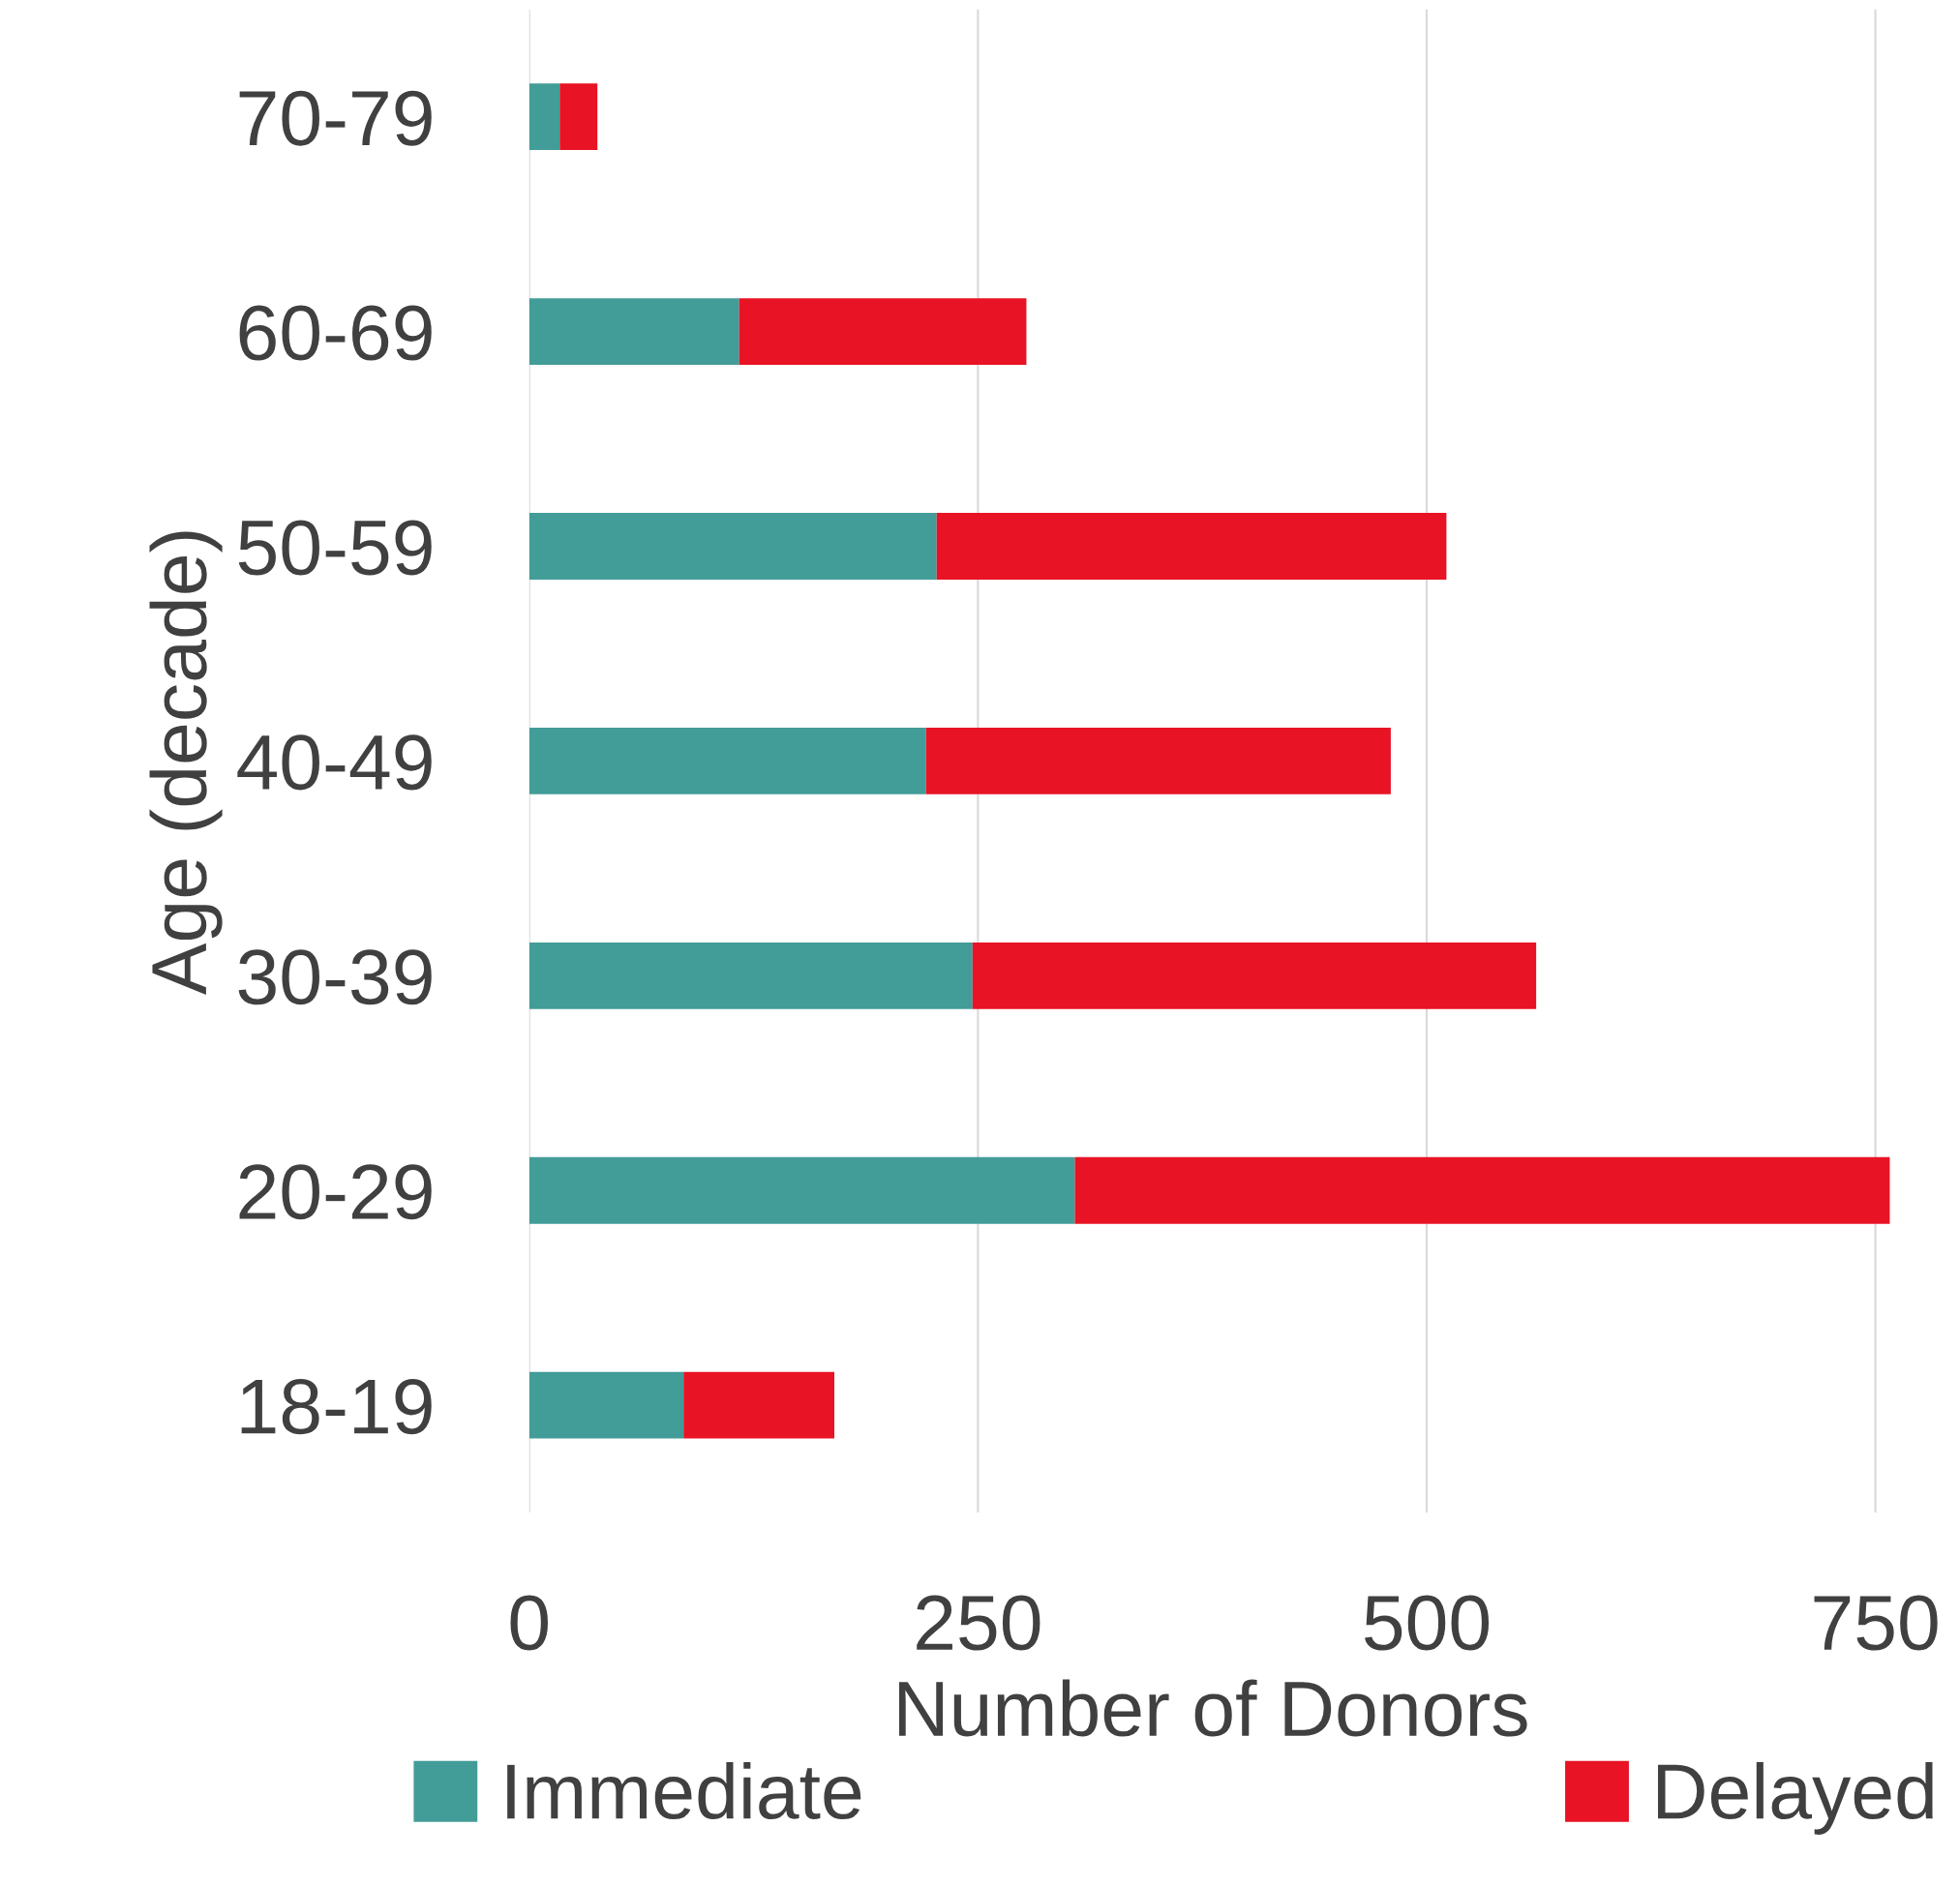  I want to click on legend-label: Immediate, so click(684, 1790).